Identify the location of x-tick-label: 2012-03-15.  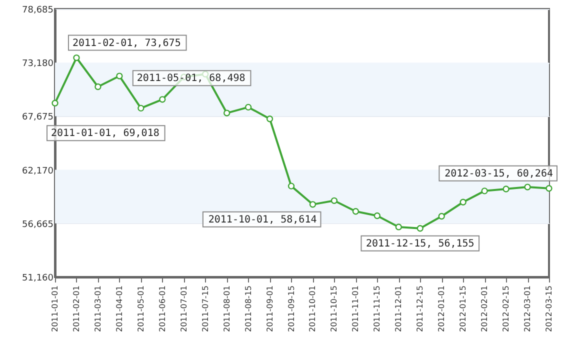
(549, 309).